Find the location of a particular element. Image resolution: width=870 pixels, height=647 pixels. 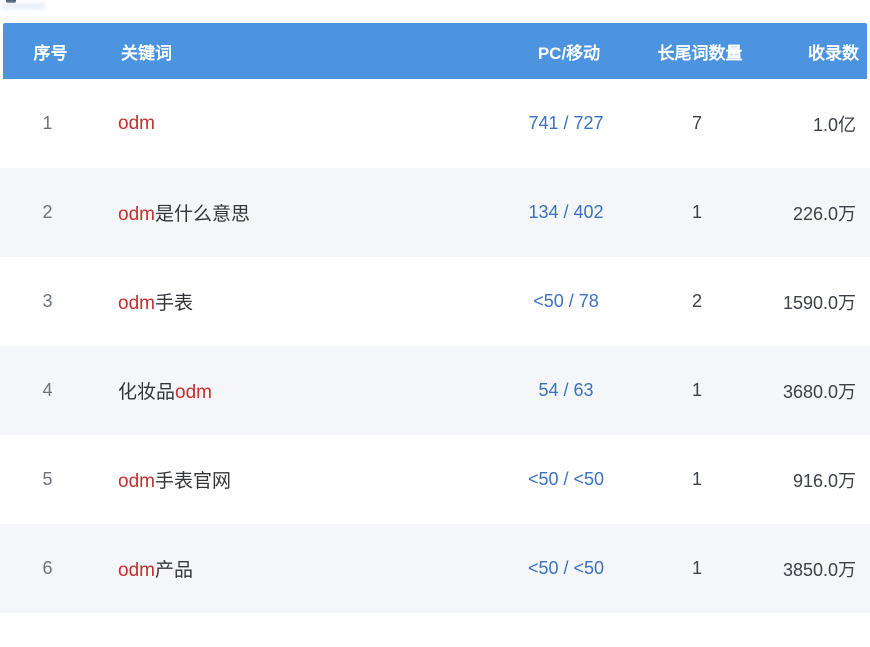

table-row: 5 odm手表官网 <50 / <50 1 916.0万 is located at coordinates (435, 479).